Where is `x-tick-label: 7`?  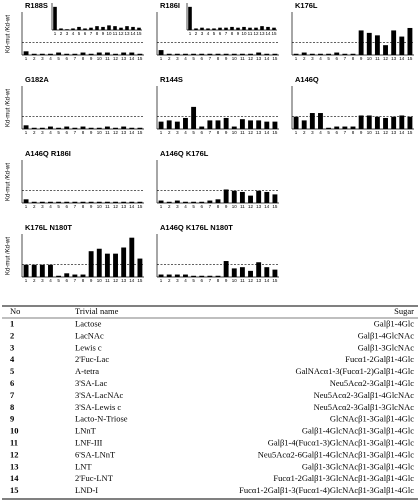
x-tick-label: 7 is located at coordinates (75, 206).